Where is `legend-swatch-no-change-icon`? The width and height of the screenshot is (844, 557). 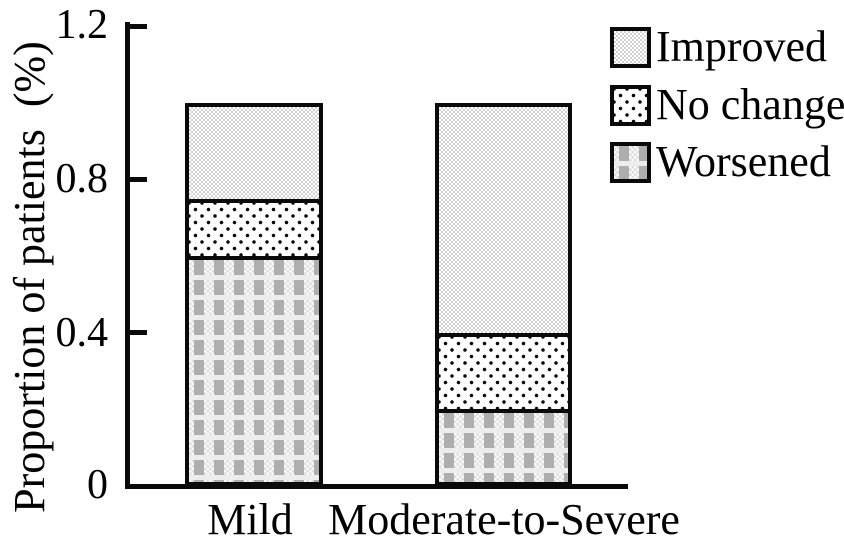
legend-swatch-no-change-icon is located at coordinates (630, 105).